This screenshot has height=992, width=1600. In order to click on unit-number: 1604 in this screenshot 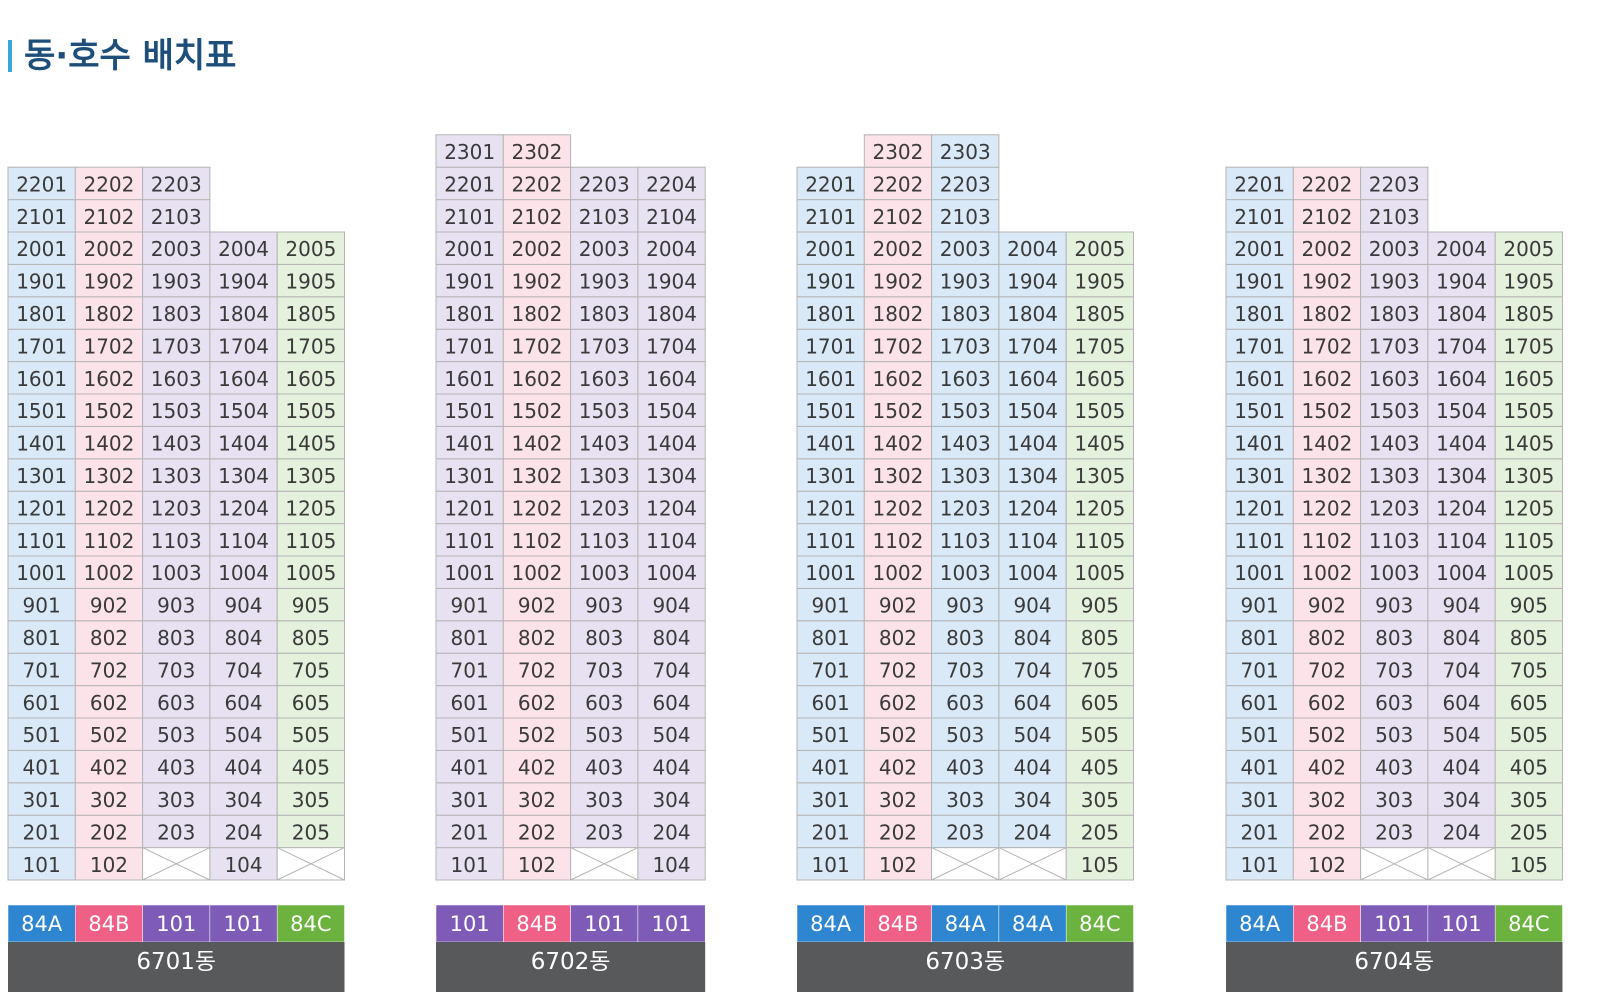, I will do `click(1461, 379)`.